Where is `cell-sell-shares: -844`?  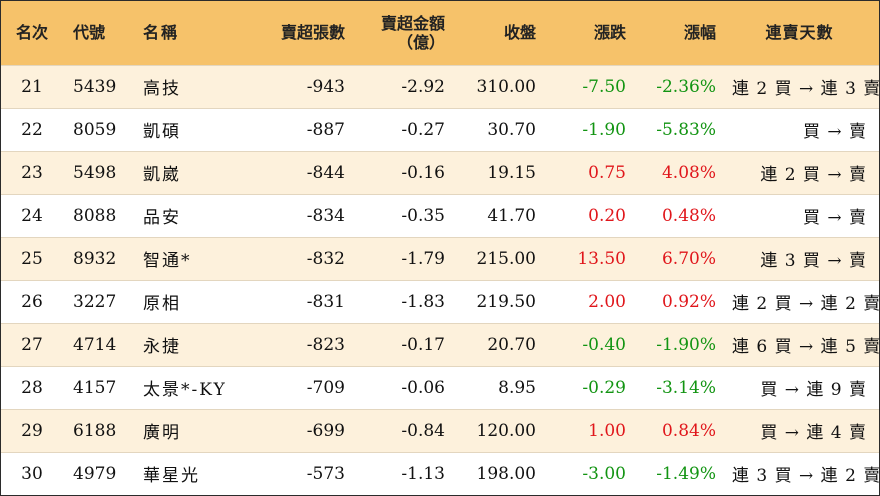
cell-sell-shares: -844 is located at coordinates (325, 172).